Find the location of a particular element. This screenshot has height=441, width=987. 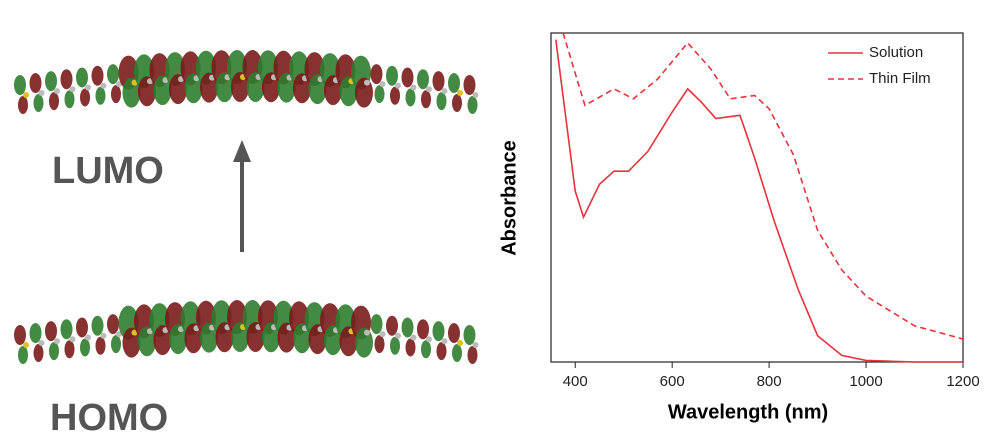

legend-label: Solution is located at coordinates (896, 52).